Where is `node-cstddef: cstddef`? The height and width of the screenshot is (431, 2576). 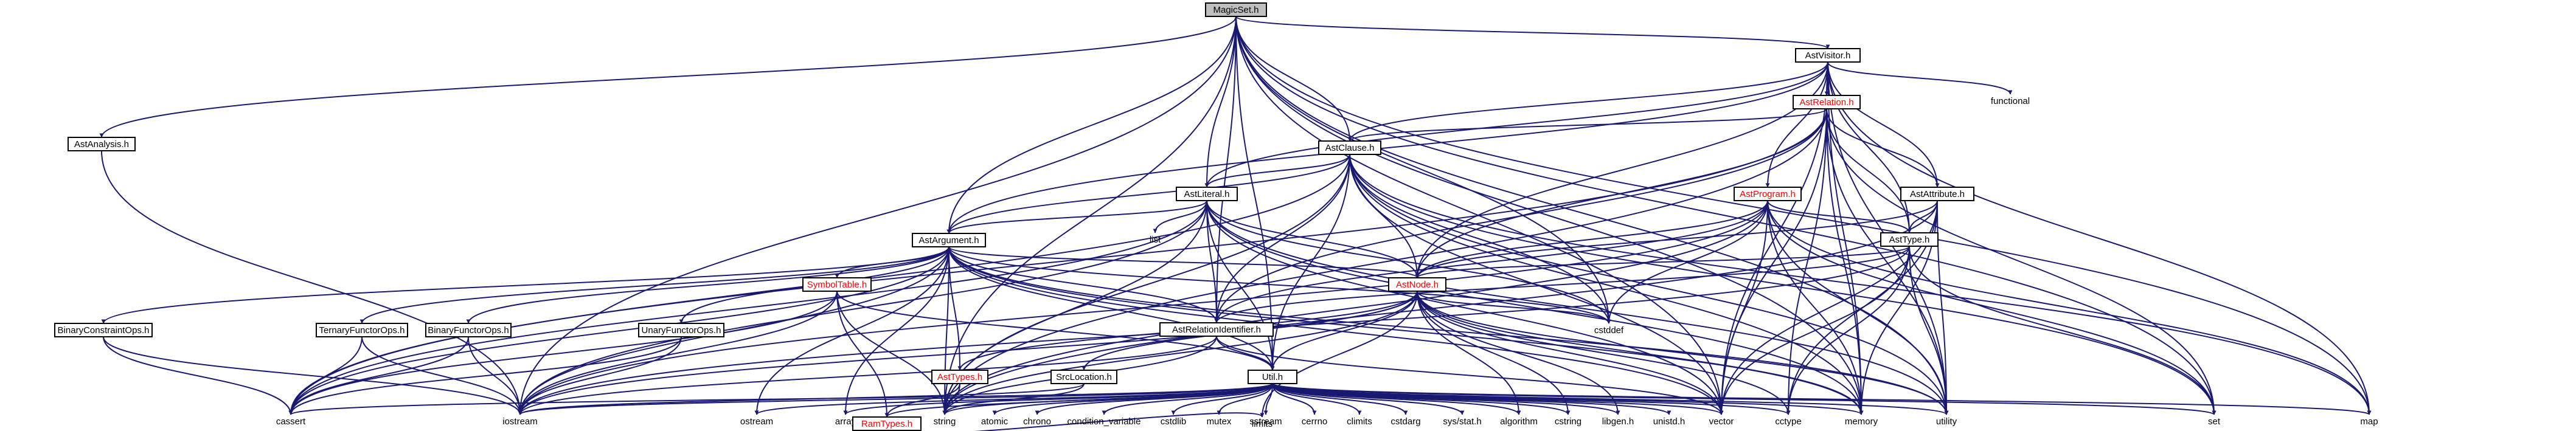 node-cstddef: cstddef is located at coordinates (1609, 330).